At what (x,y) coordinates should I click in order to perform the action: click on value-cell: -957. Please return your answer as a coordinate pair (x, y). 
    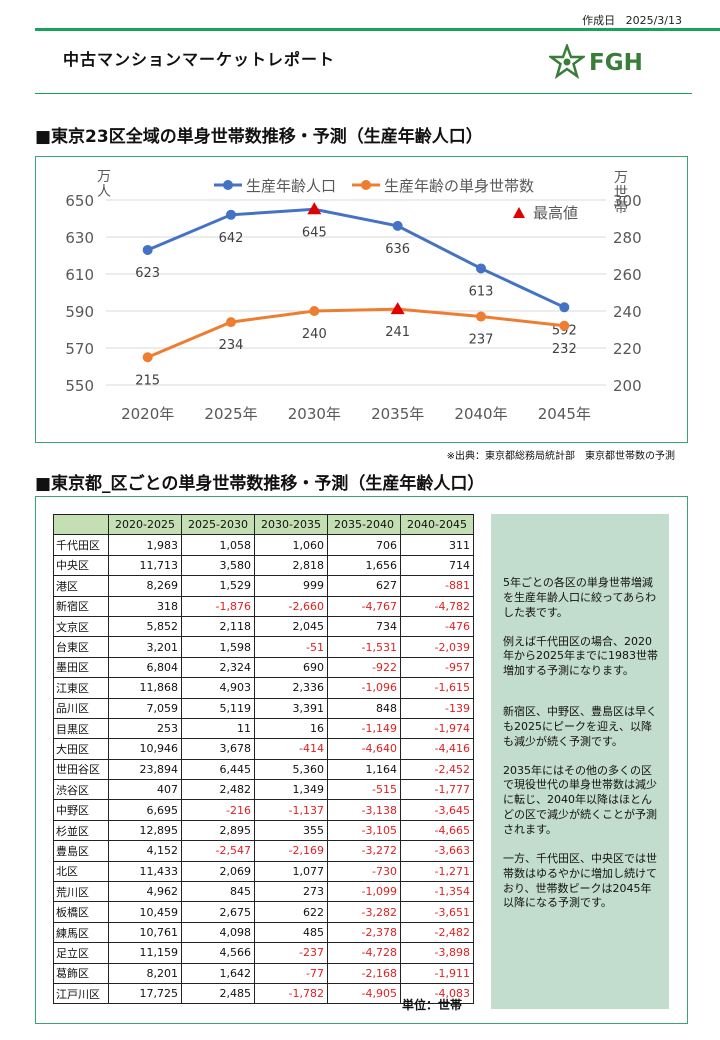
    Looking at the image, I should click on (437, 667).